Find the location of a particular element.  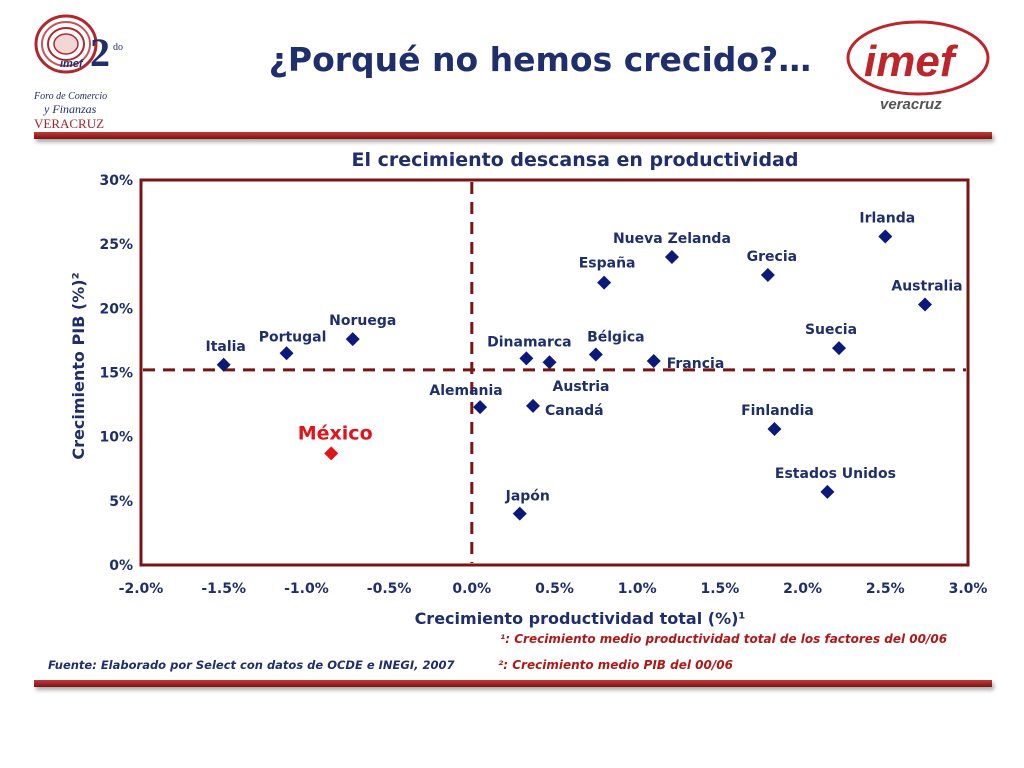

y-tick-label: 15% is located at coordinates (116, 374).